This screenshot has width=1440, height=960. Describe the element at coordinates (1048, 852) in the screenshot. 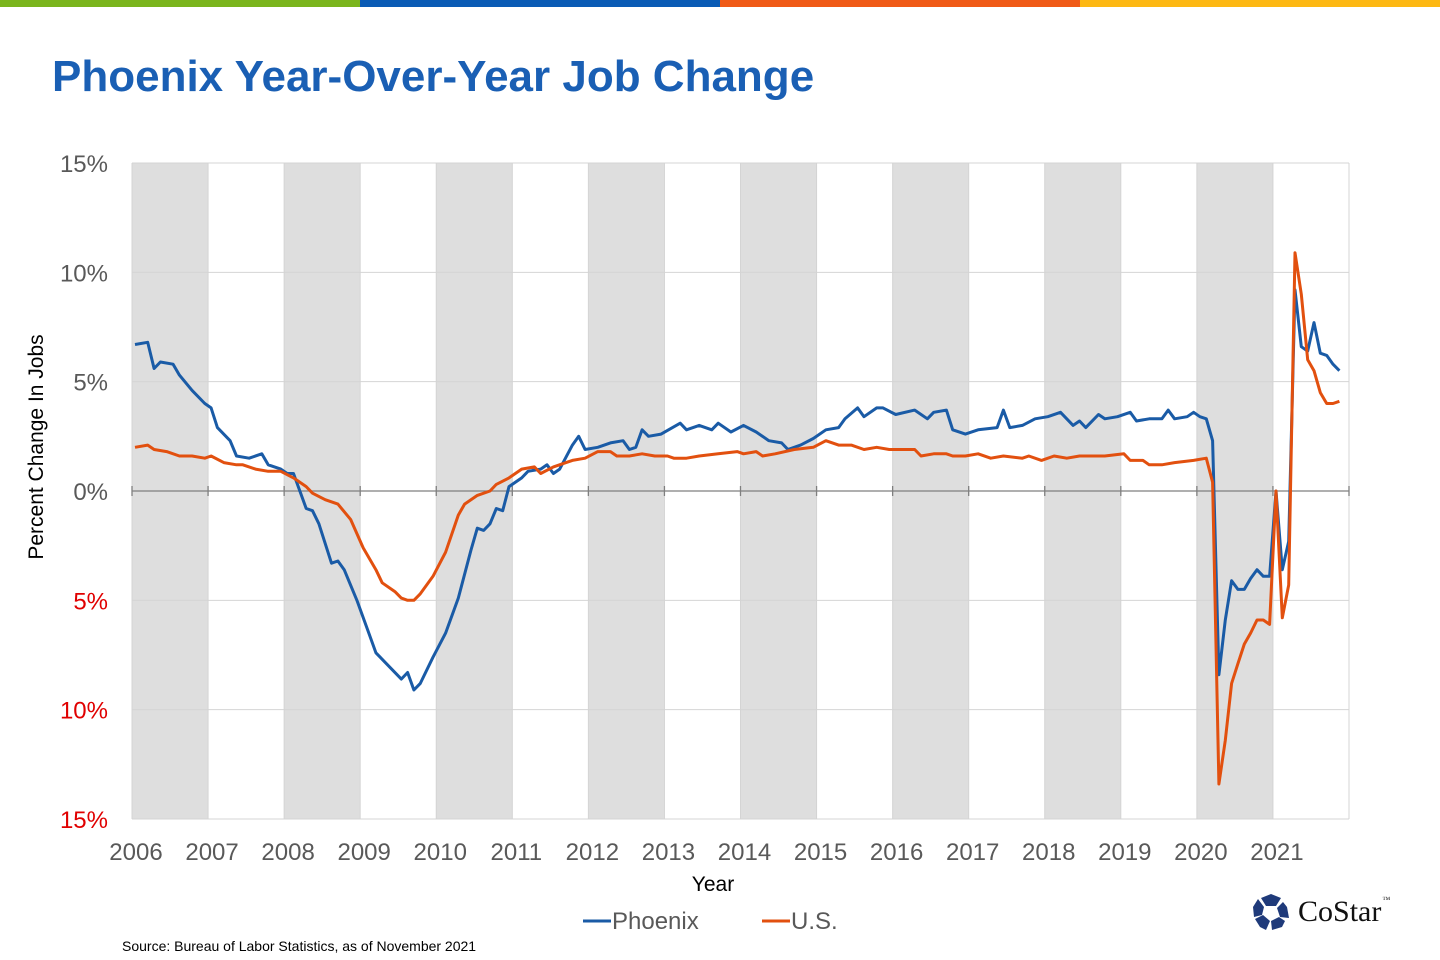

I see `x-tick-label: 2018` at that location.